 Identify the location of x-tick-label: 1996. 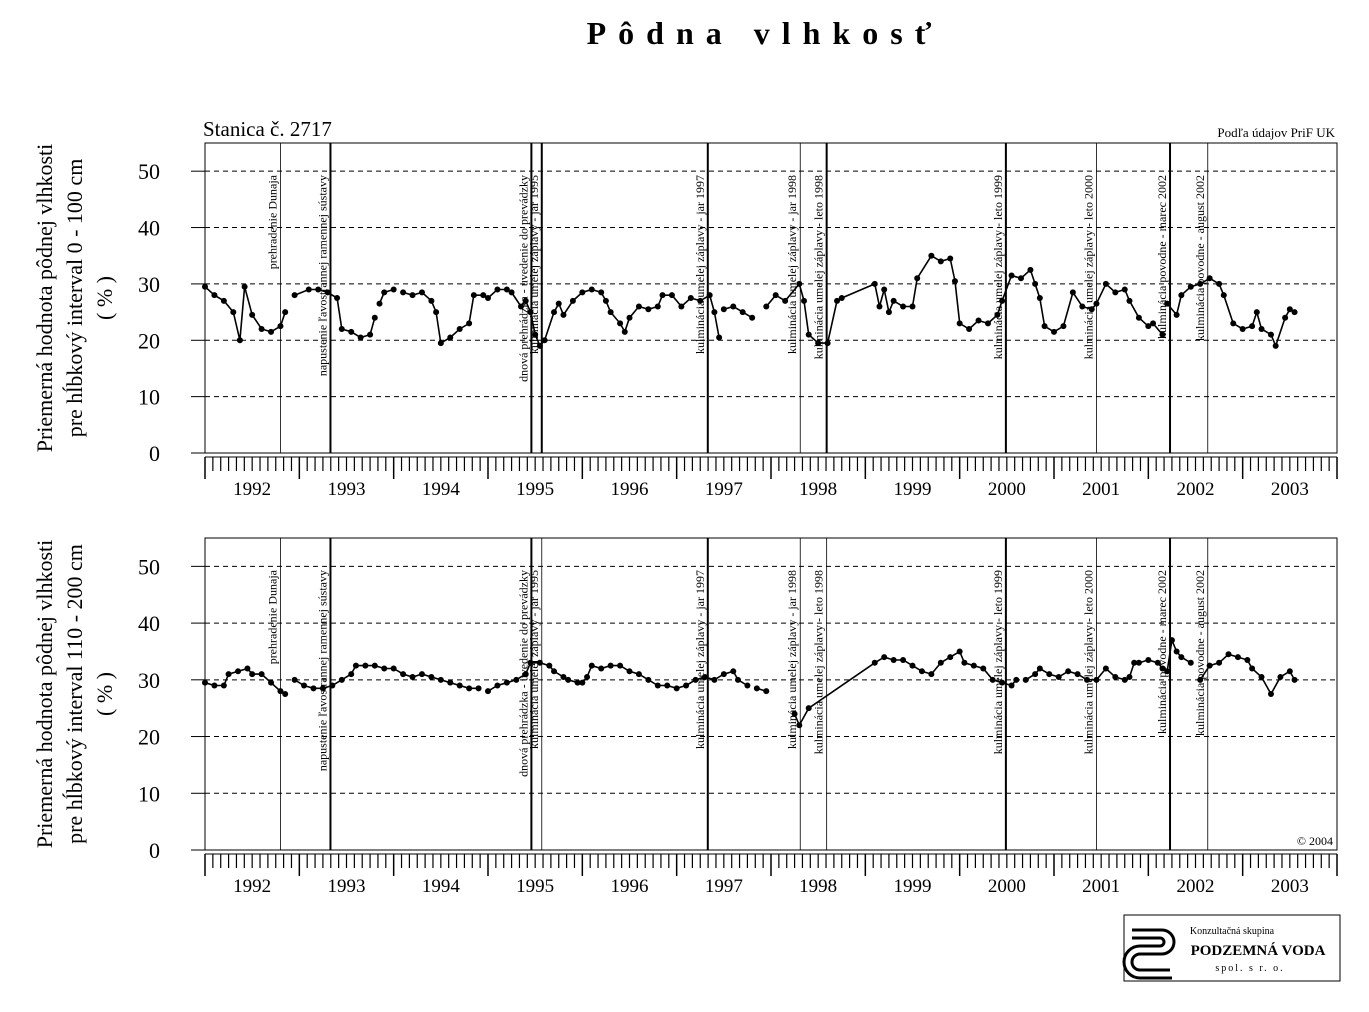
(630, 886).